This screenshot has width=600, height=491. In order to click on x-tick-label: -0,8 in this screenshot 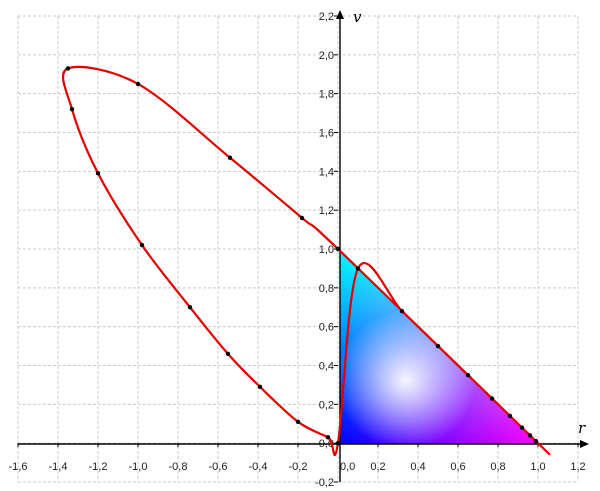, I will do `click(178, 467)`.